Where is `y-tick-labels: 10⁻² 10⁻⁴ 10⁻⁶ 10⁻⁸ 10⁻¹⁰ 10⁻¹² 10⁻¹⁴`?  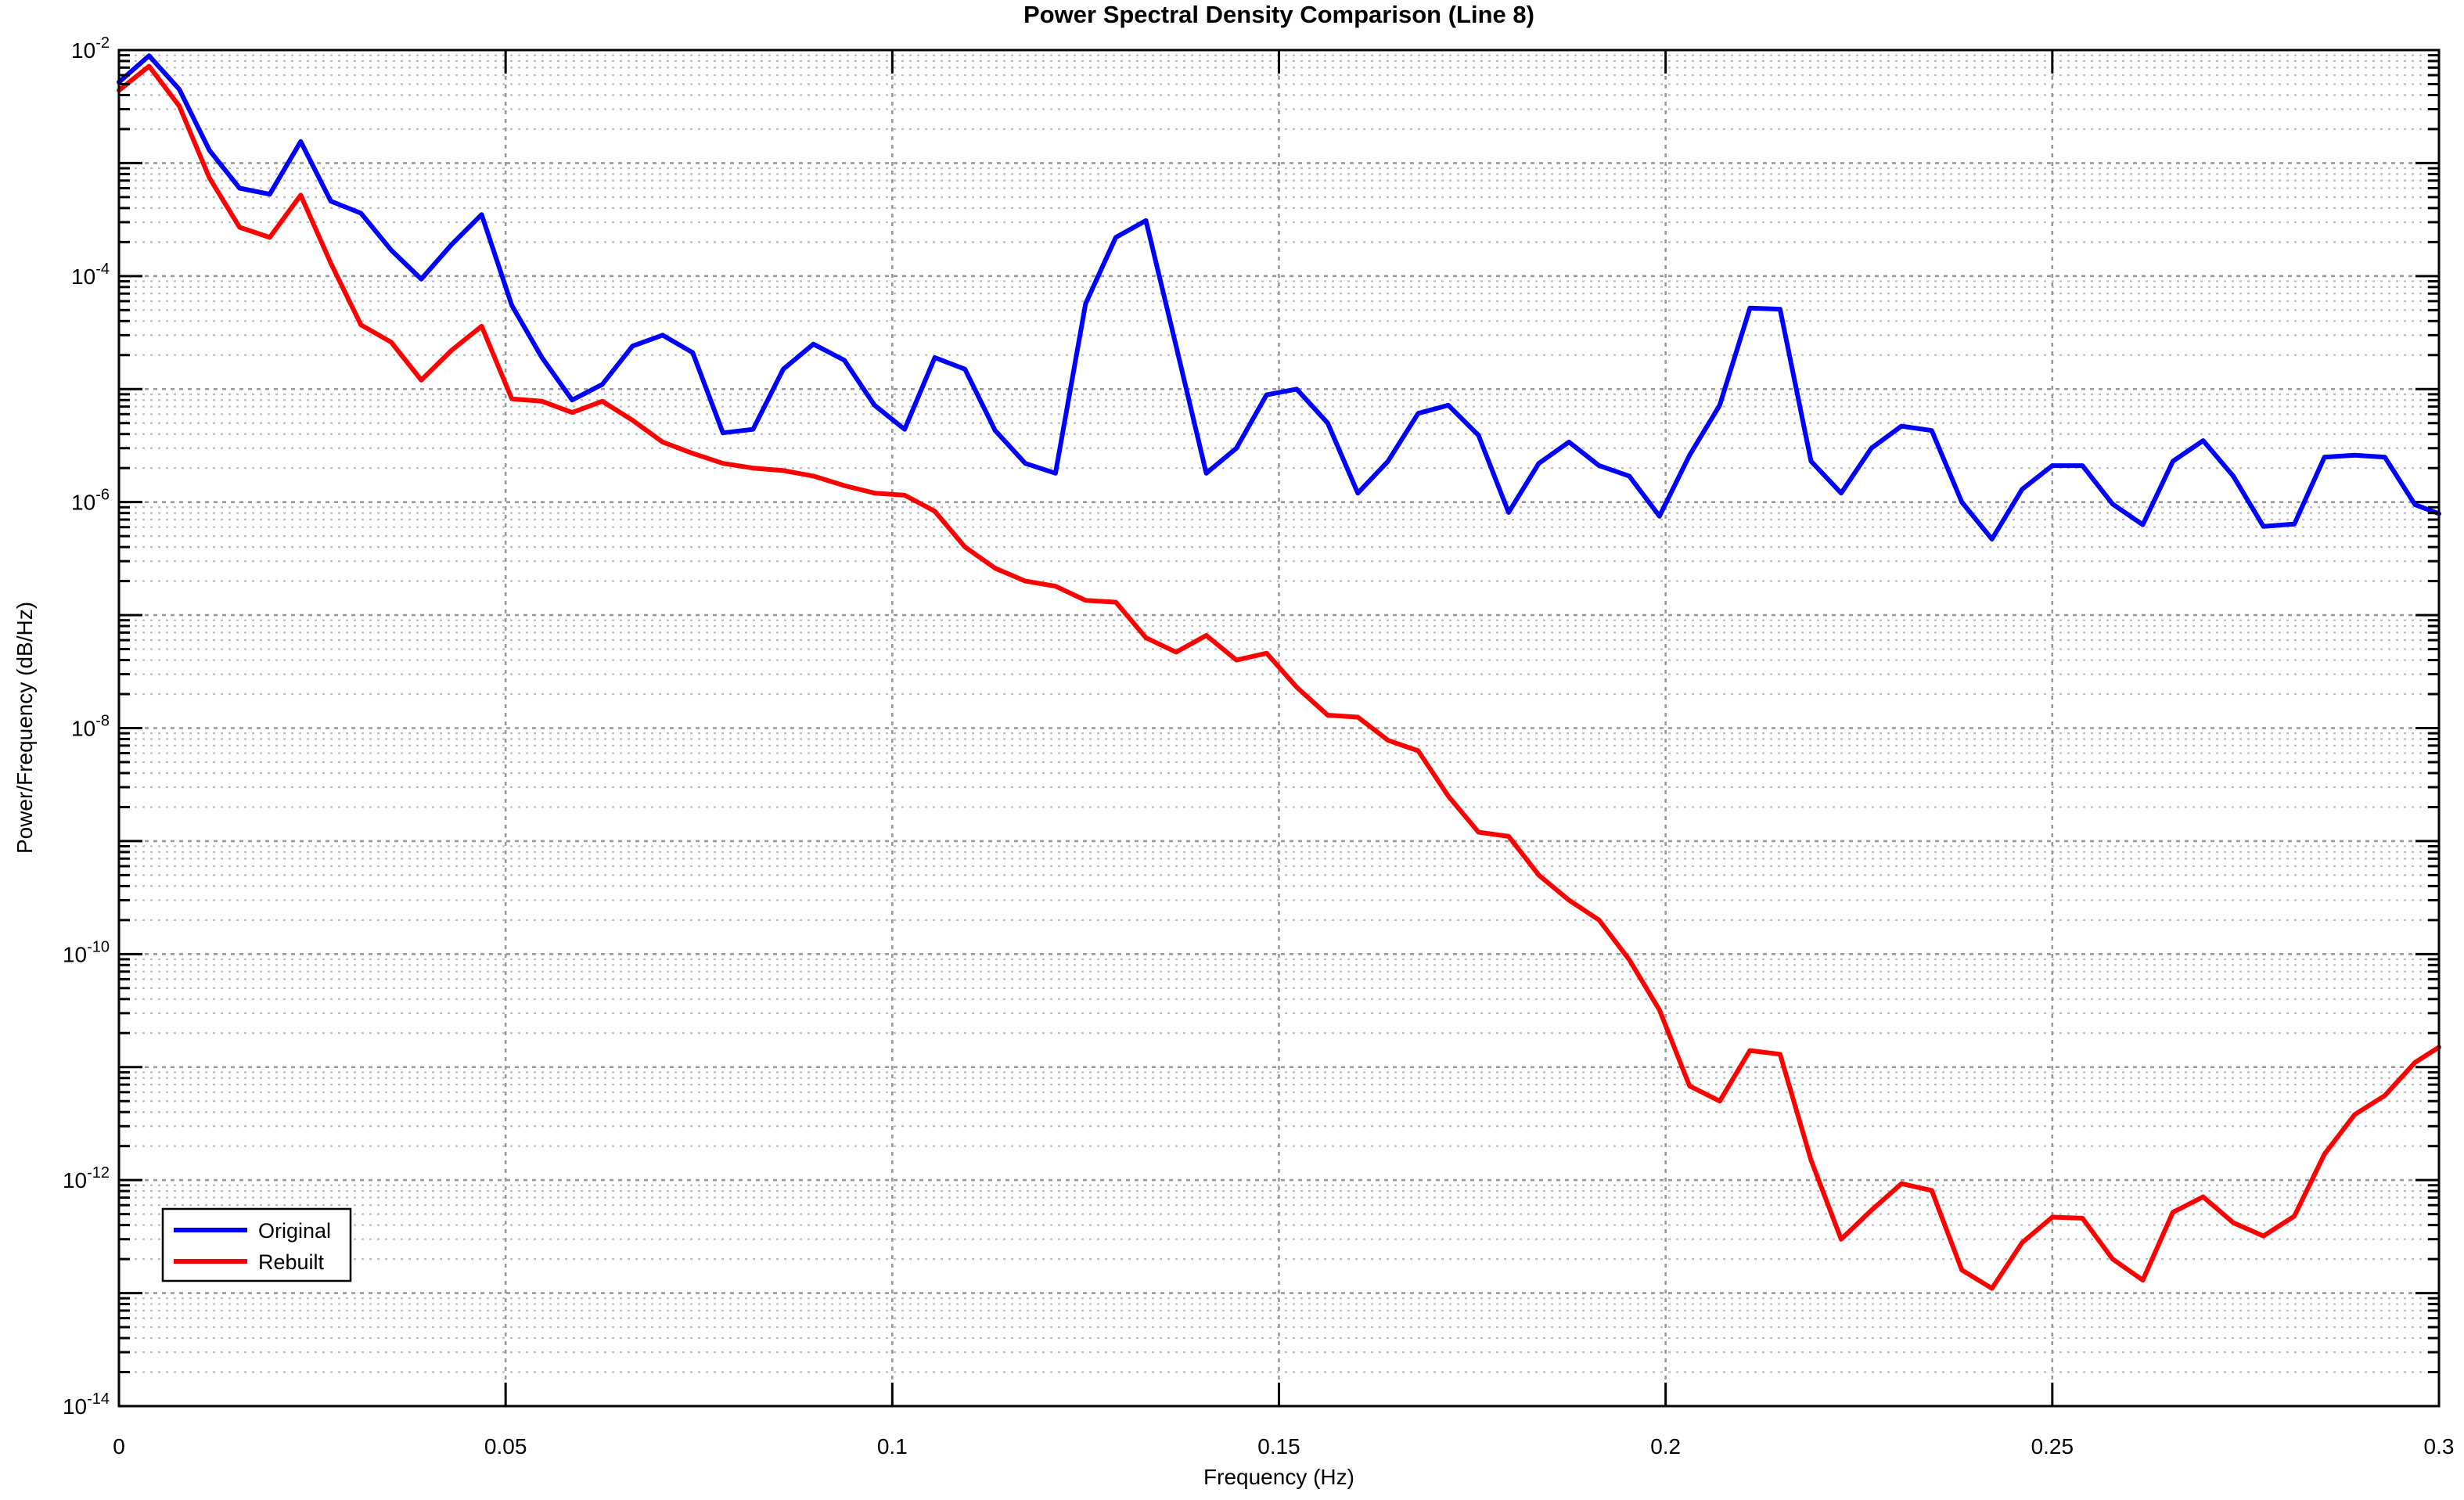 y-tick-labels: 10⁻² 10⁻⁴ 10⁻⁶ 10⁻⁸ 10⁻¹⁰ 10⁻¹² 10⁻¹⁴ is located at coordinates (86, 726).